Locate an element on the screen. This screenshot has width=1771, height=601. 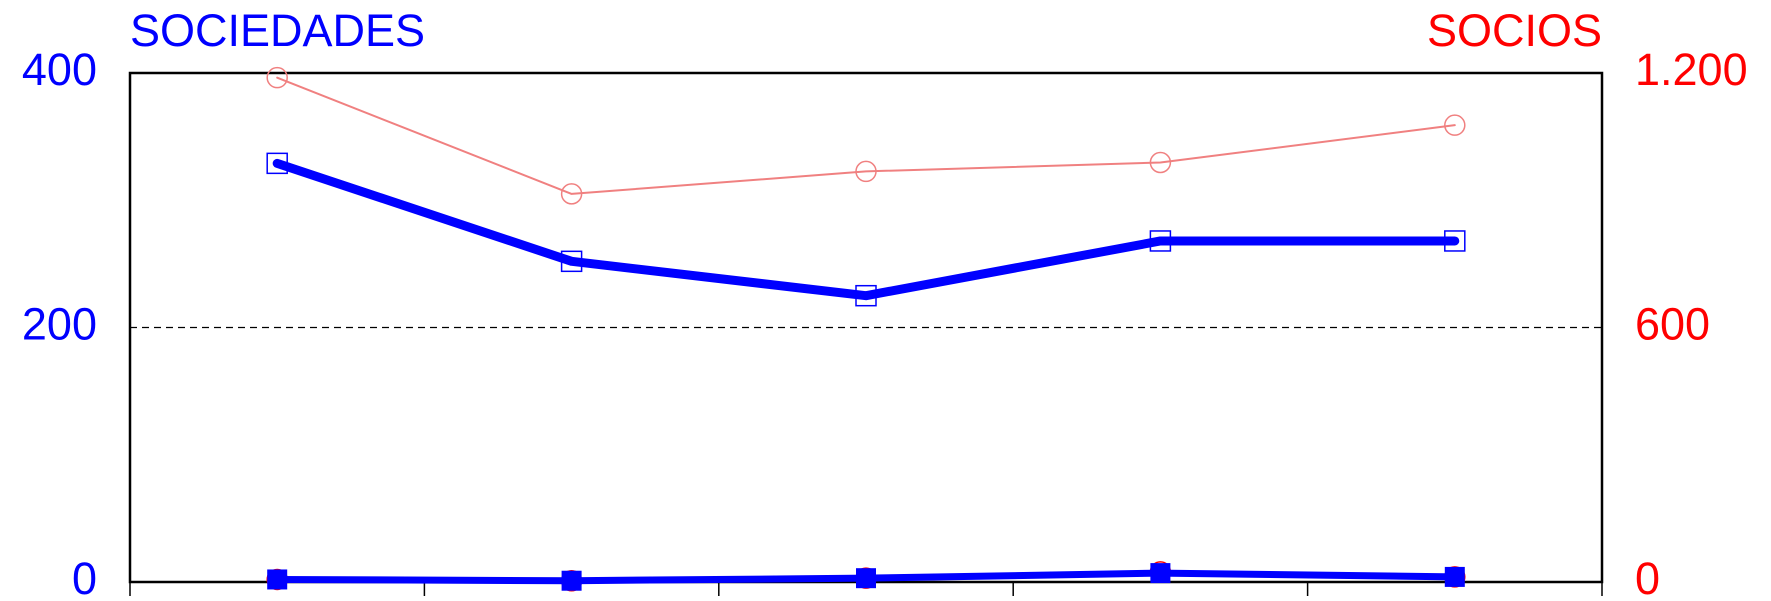
y2-tick-label: 0 is located at coordinates (1647, 577).